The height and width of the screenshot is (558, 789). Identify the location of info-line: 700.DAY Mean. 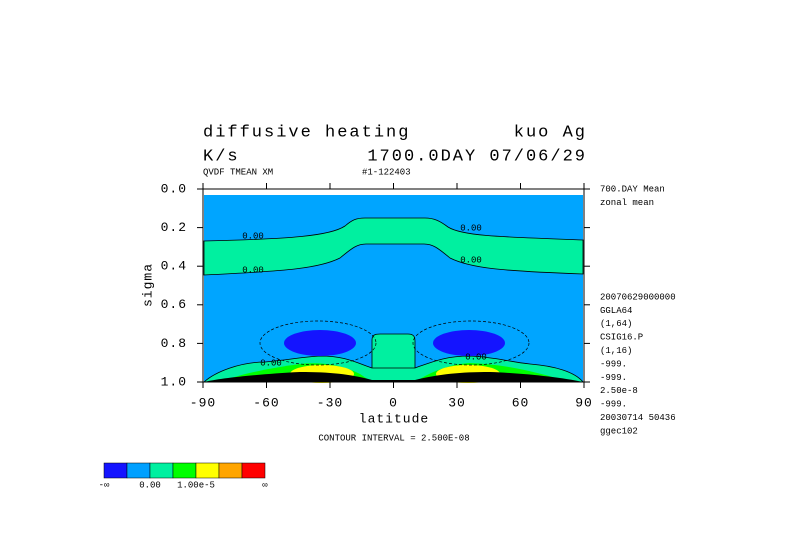
(632, 189).